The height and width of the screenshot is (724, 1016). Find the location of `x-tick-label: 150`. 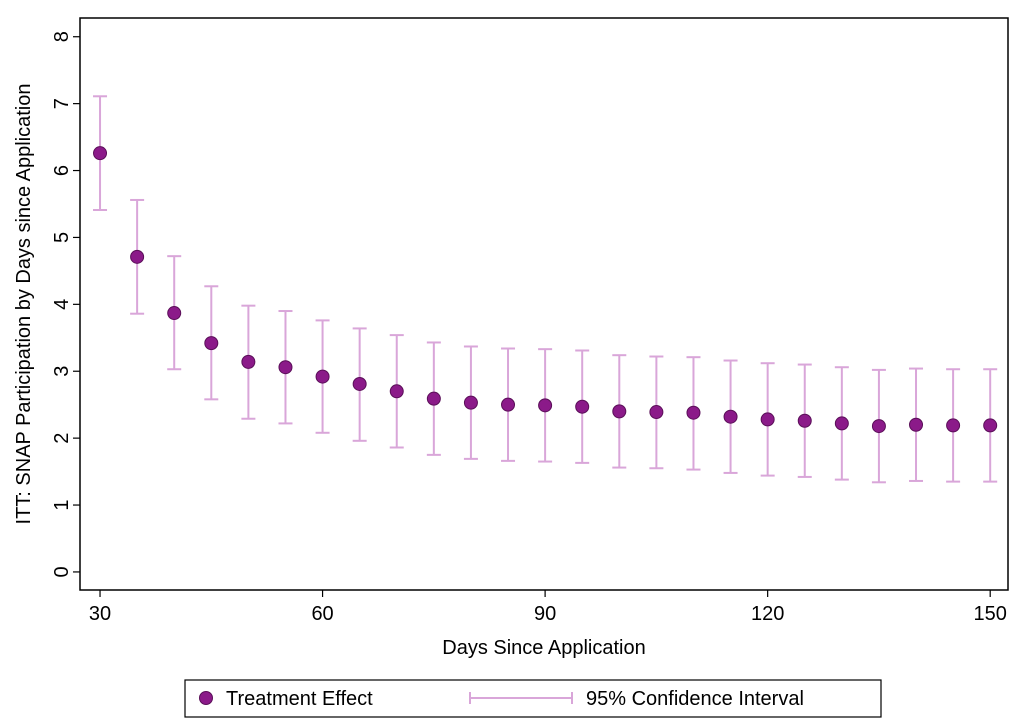

x-tick-label: 150 is located at coordinates (990, 614).